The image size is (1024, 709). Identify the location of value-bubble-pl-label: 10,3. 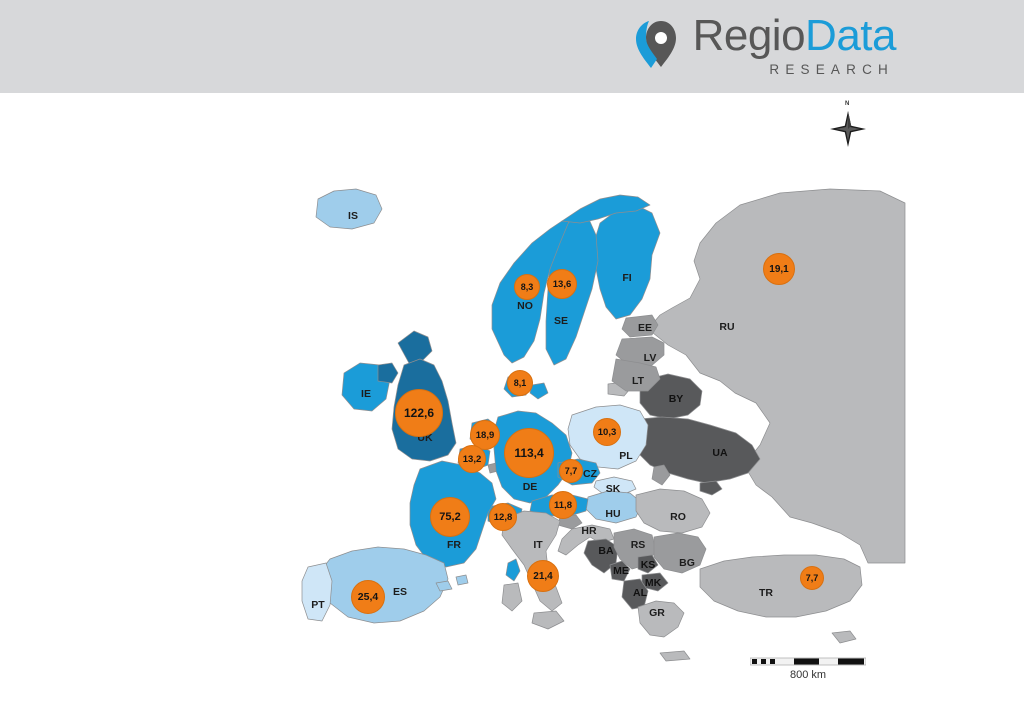
(607, 432).